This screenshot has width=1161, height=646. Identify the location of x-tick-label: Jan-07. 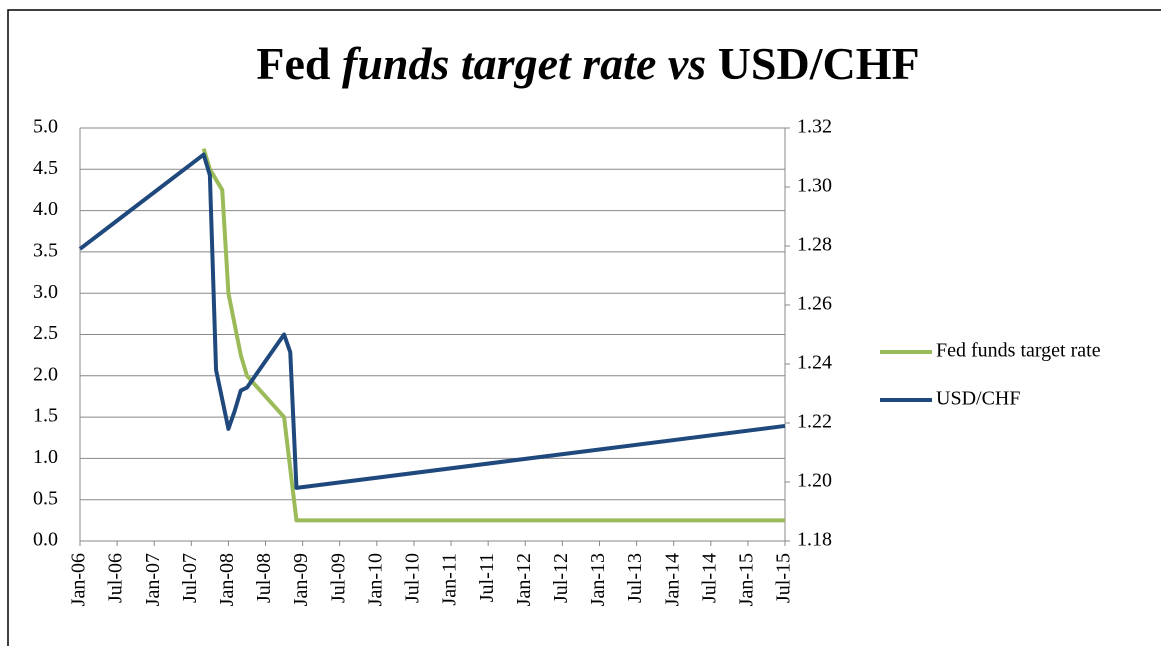
(153, 579).